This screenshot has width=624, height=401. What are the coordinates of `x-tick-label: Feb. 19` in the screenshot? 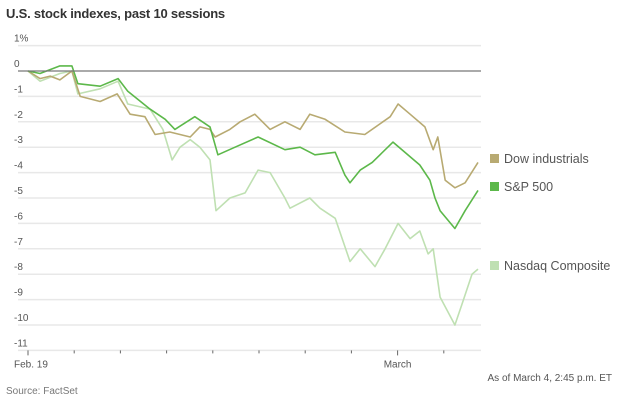 It's located at (31, 364).